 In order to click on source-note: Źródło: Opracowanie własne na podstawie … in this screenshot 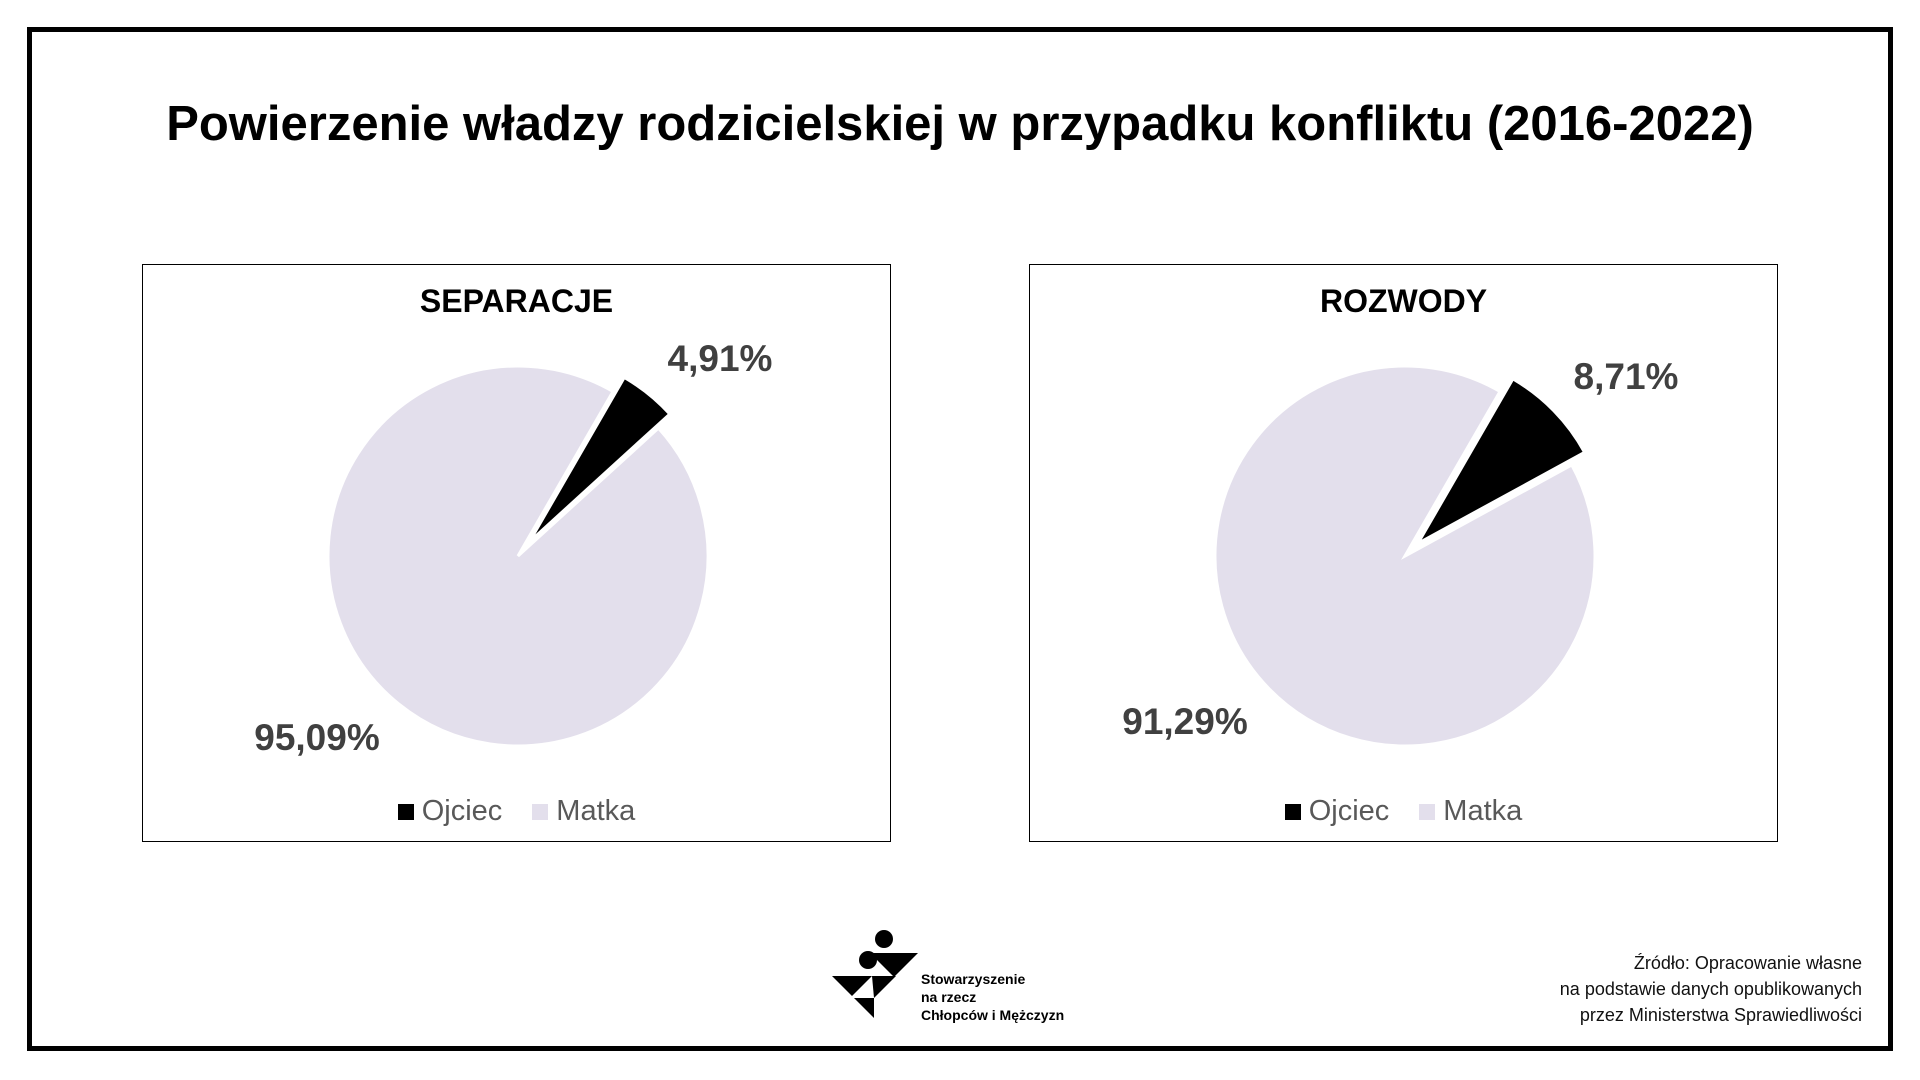, I will do `click(1711, 989)`.